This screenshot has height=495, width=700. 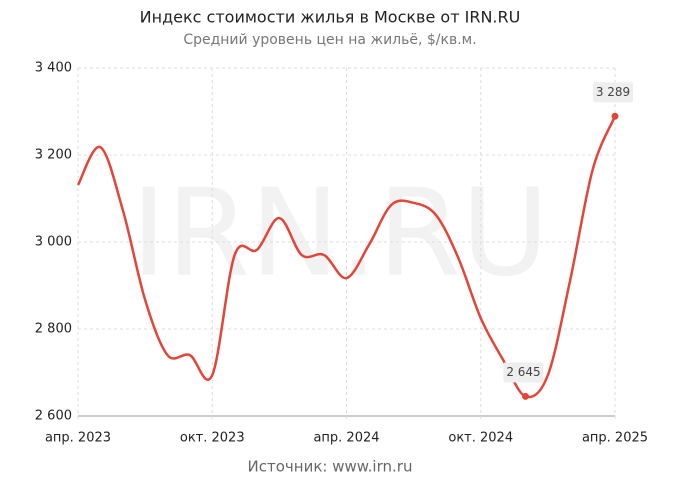 I want to click on value-label: 3 289, so click(x=613, y=92).